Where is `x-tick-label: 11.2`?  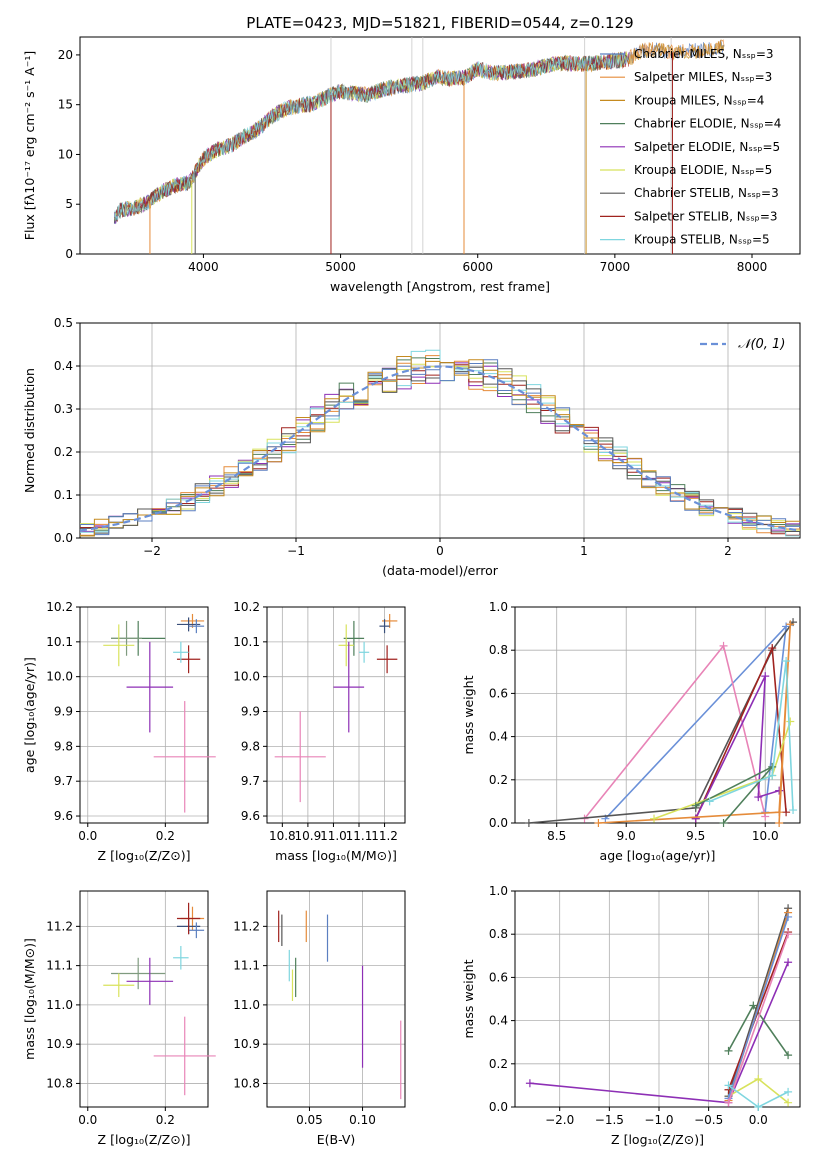 x-tick-label: 11.2 is located at coordinates (384, 836).